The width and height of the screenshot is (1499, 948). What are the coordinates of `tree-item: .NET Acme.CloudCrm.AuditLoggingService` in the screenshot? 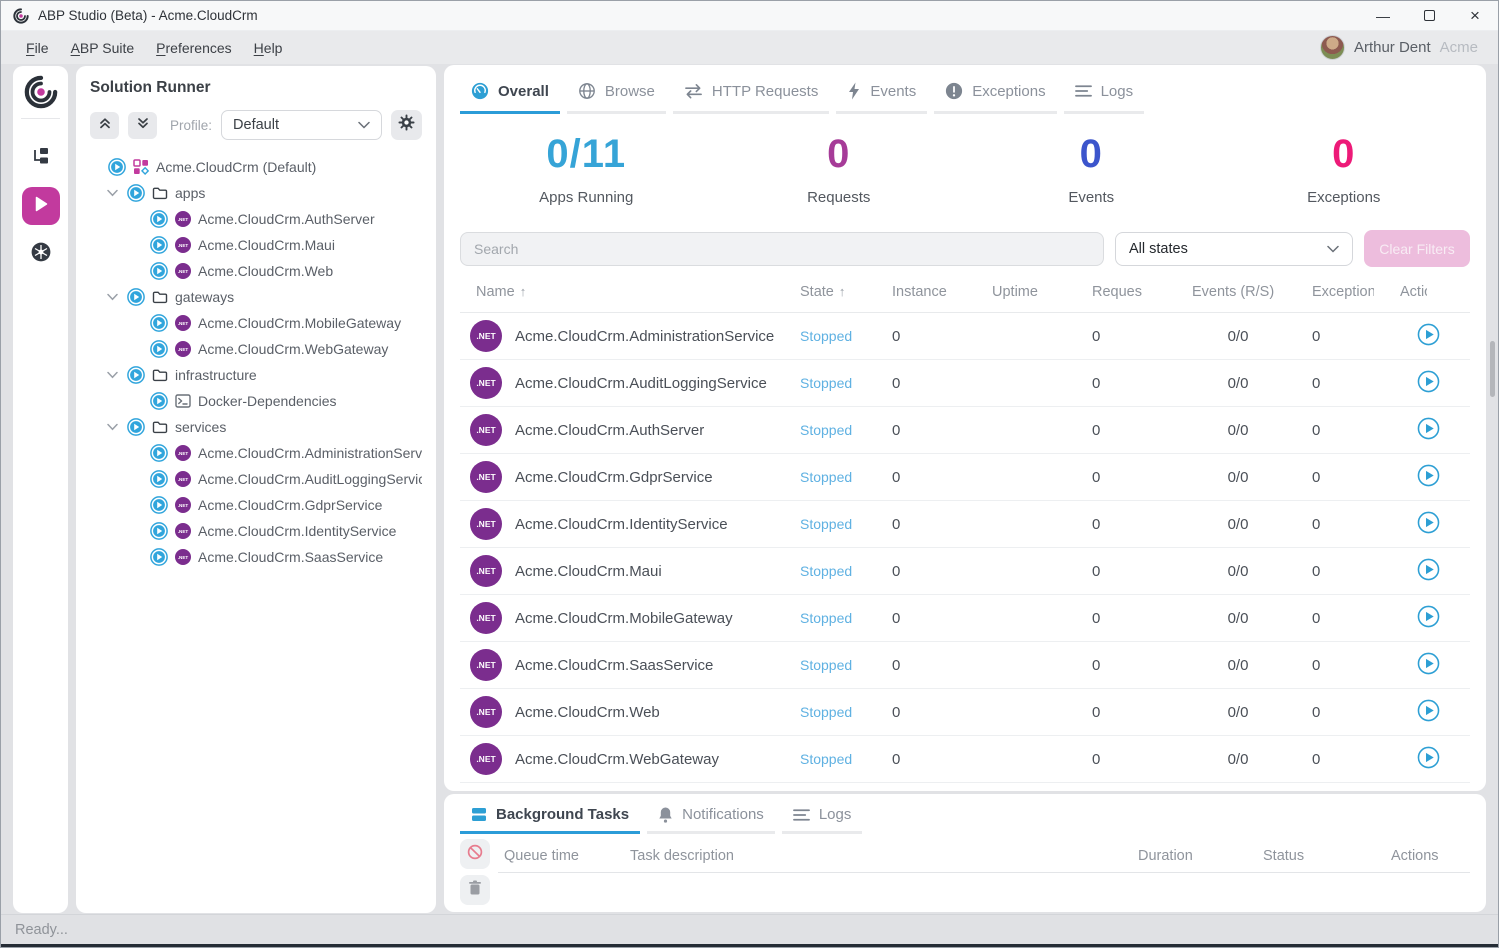 It's located at (256, 479).